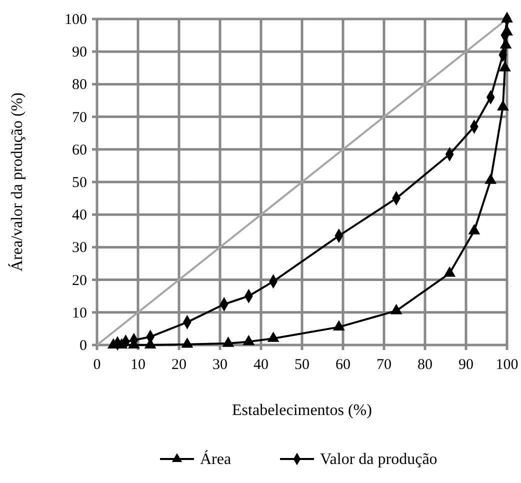 The image size is (521, 483). Describe the element at coordinates (79, 150) in the screenshot. I see `y-tick-label: 60` at that location.